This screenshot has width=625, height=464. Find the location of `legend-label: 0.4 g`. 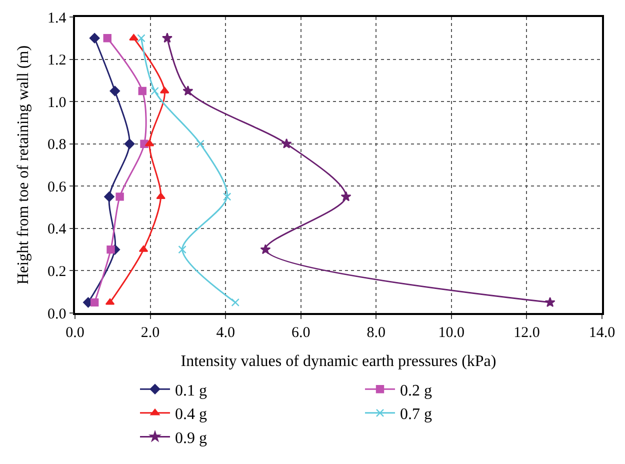

legend-label: 0.4 g is located at coordinates (191, 415).